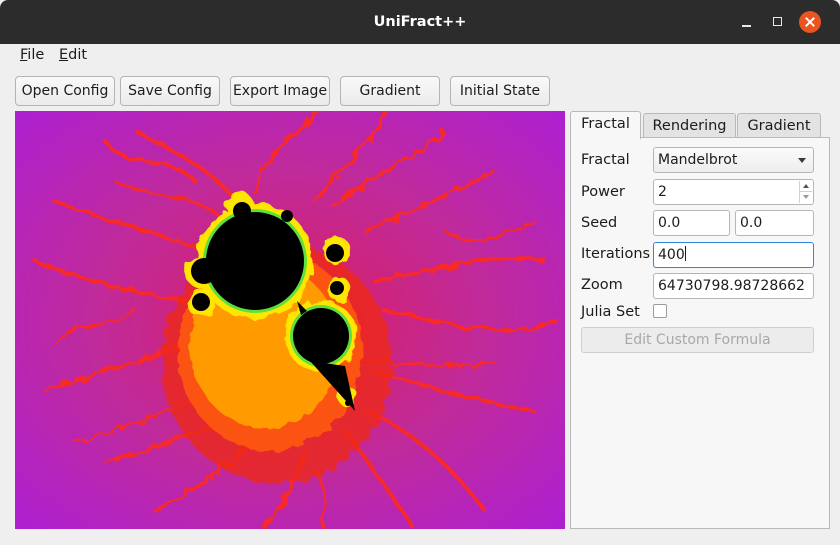 The image size is (840, 545). Describe the element at coordinates (599, 223) in the screenshot. I see `seed-label: Seed` at that location.